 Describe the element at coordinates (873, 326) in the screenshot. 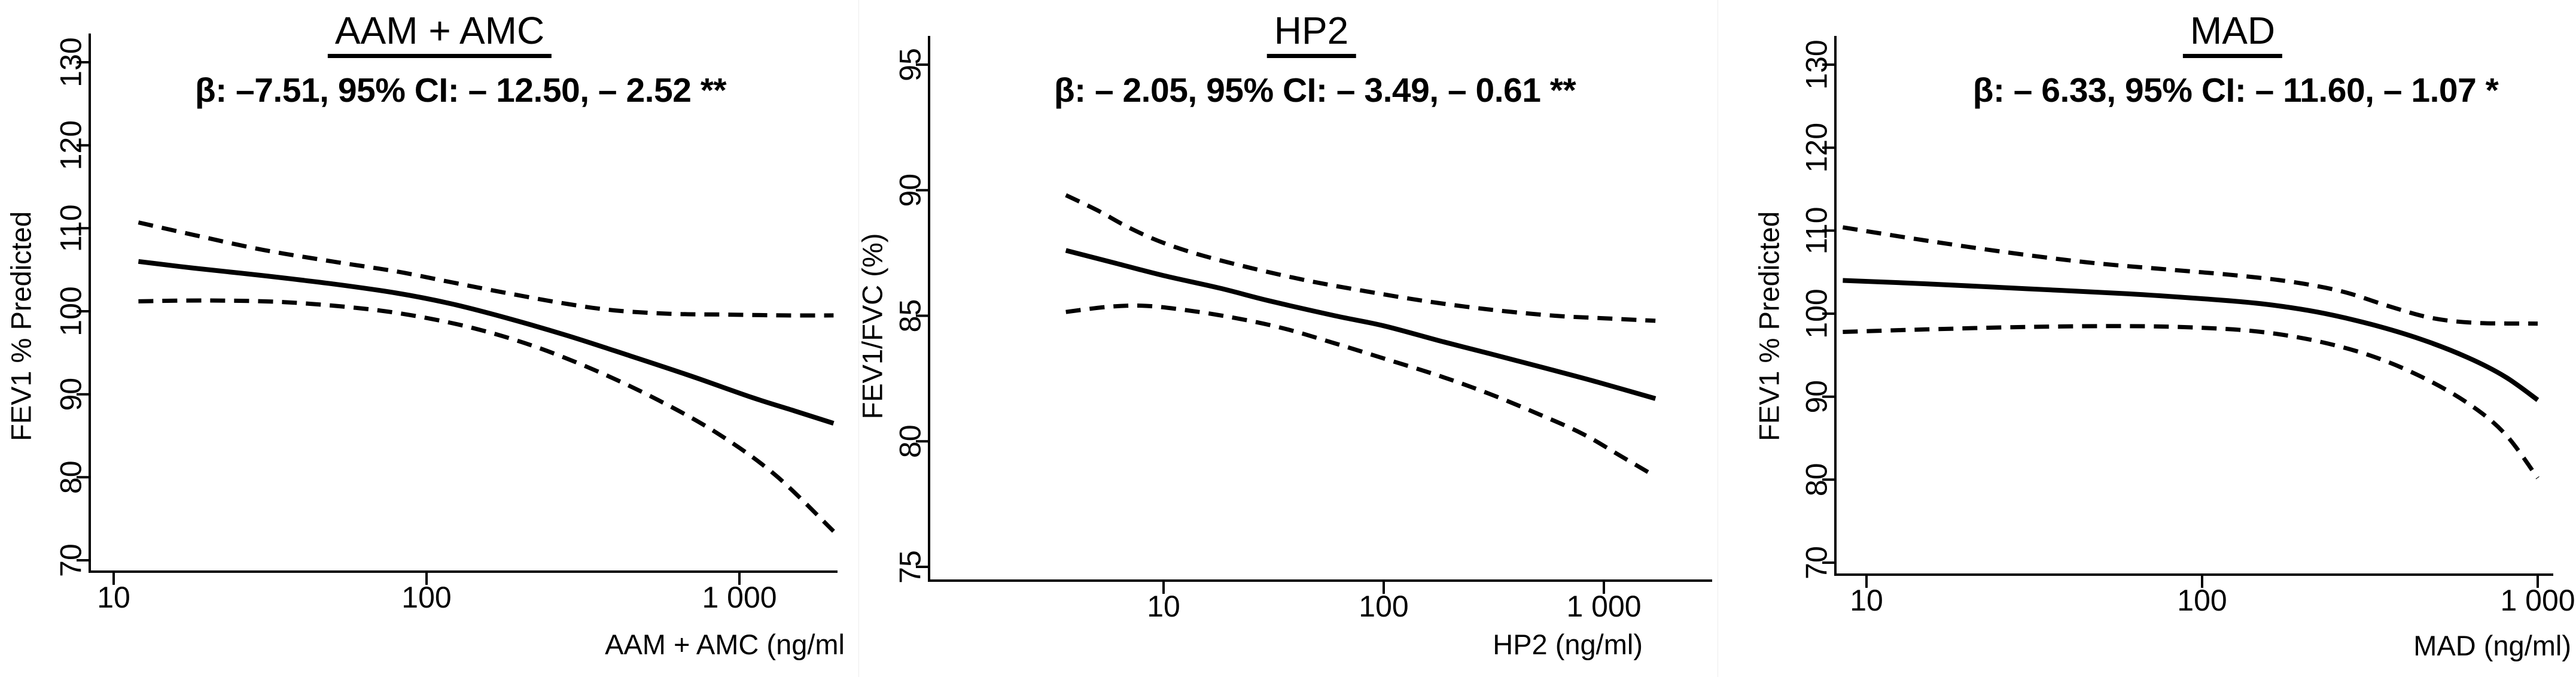

I see `y-axis-title: FEV1/FVC (%)` at that location.